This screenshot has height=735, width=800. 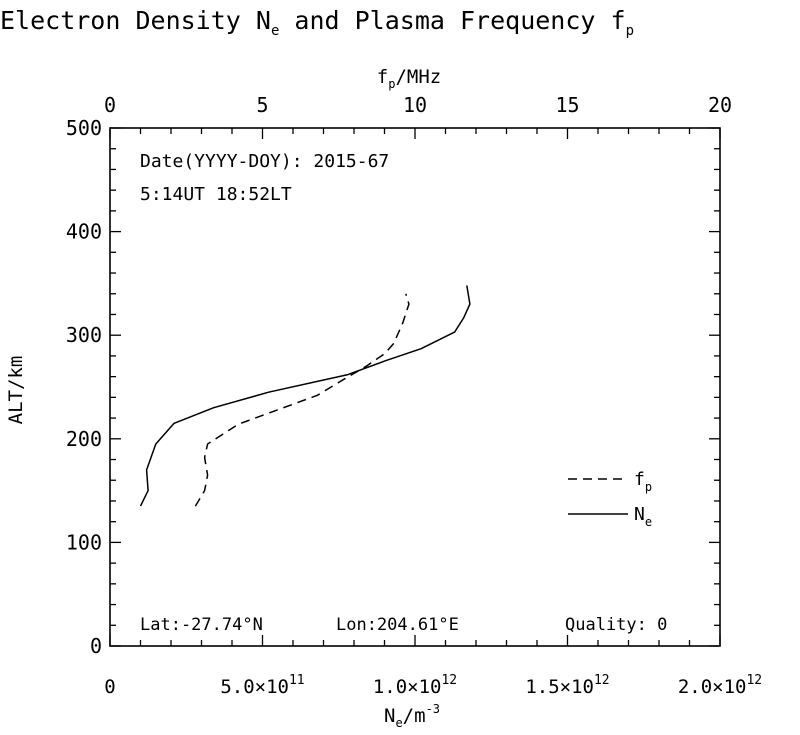 I want to click on y-tick-label: 100, so click(x=84, y=542).